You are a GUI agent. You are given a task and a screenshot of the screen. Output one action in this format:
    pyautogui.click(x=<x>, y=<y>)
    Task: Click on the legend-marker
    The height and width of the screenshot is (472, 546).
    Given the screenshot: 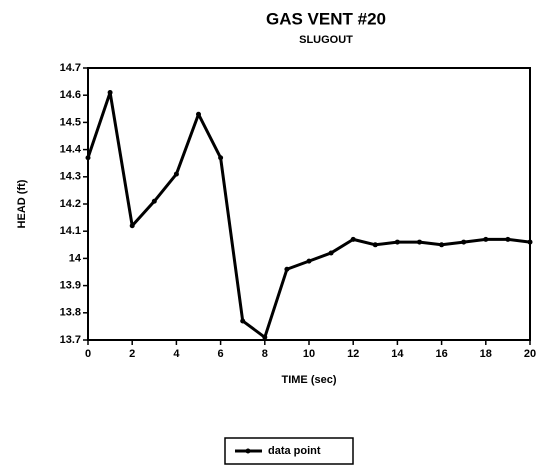 What is the action you would take?
    pyautogui.click(x=248, y=451)
    